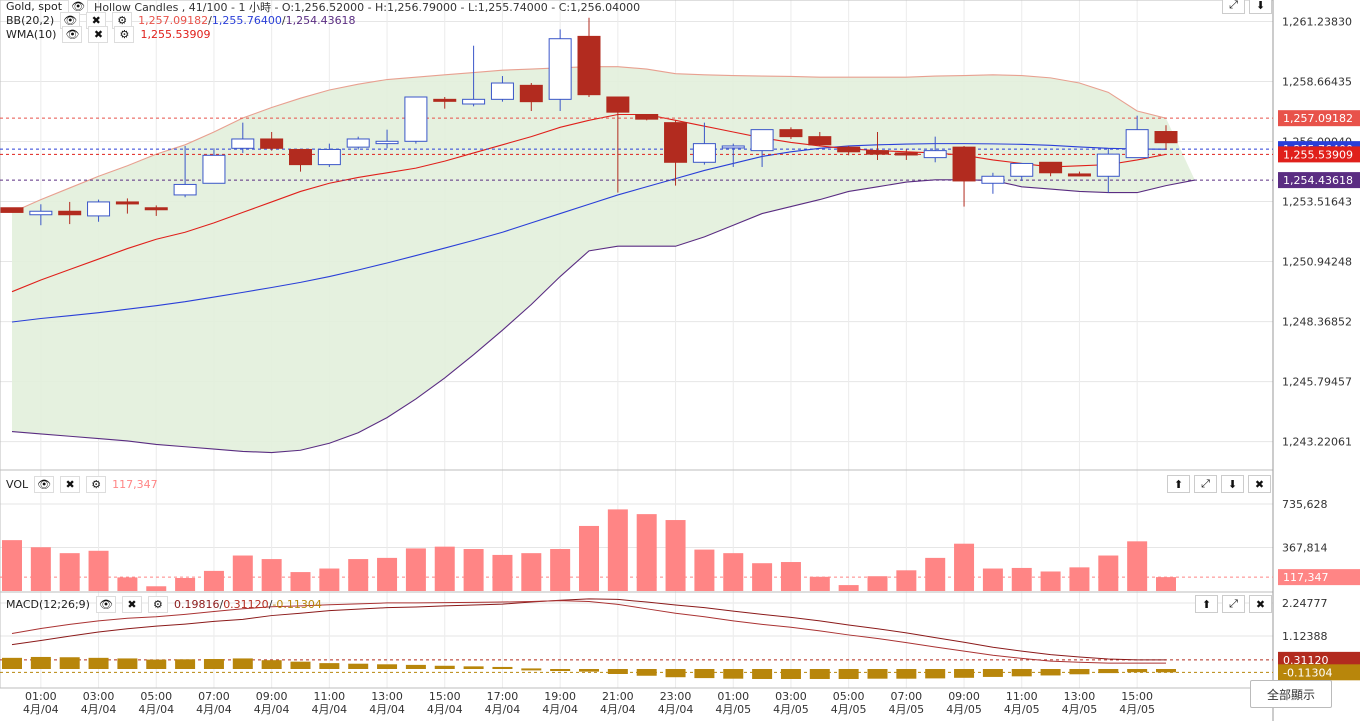  What do you see at coordinates (589, 550) in the screenshot?
I see `volume-bars` at bounding box center [589, 550].